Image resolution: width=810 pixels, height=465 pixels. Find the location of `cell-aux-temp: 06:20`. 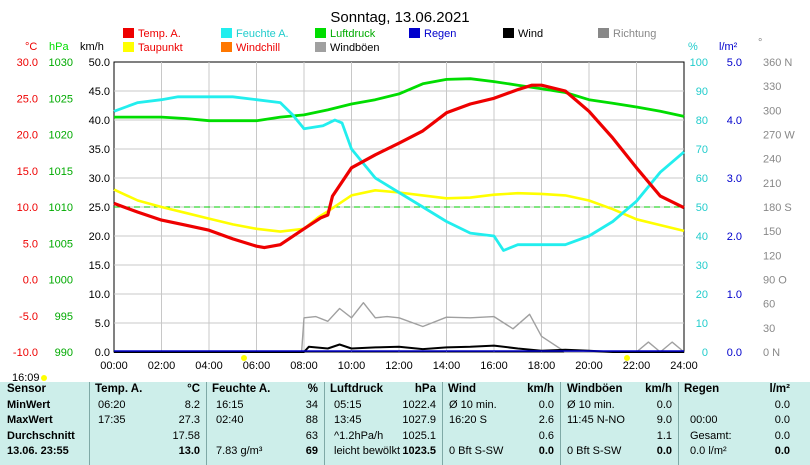

cell-aux-temp: 06:20 is located at coordinates (112, 405).